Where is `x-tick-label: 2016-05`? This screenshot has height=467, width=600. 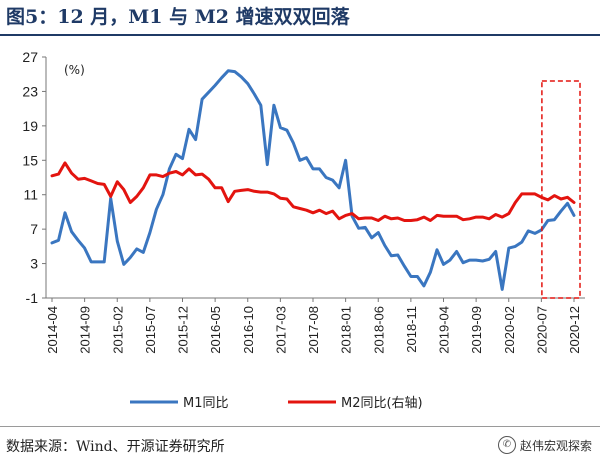 x-tick-label: 2016-05 is located at coordinates (215, 330).